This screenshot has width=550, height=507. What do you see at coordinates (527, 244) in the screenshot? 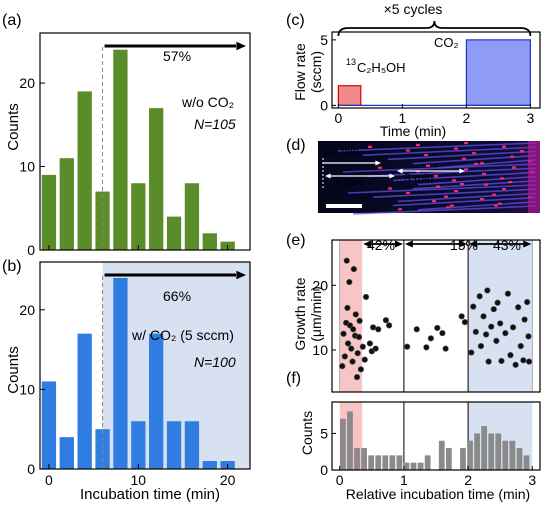
I see `panel-e-region-arrow-3-head` at bounding box center [527, 244].